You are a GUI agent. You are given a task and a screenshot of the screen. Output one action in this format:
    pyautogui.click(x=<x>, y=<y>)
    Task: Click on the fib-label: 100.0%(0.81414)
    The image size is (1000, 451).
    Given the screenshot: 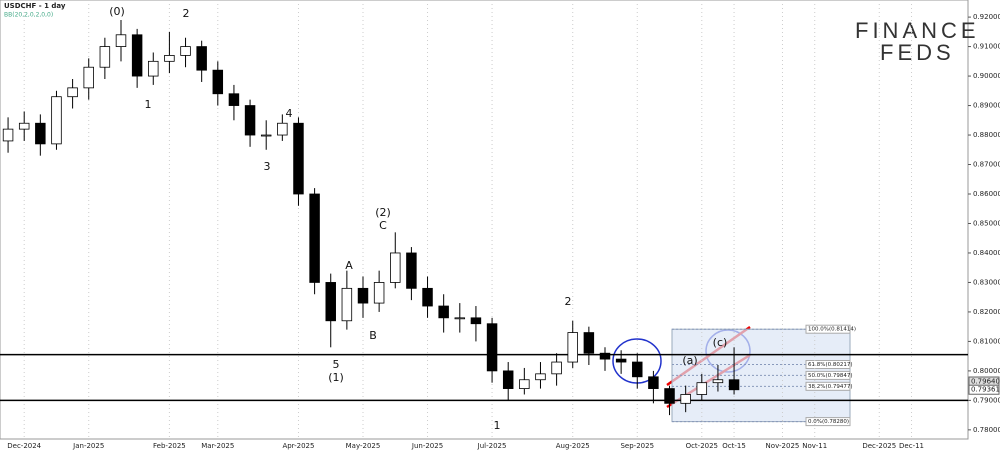 What is the action you would take?
    pyautogui.click(x=832, y=330)
    